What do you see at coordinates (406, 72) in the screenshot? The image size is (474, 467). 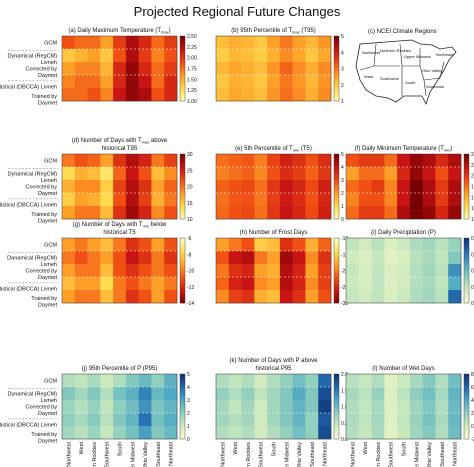 I see `usa-outline` at bounding box center [406, 72].